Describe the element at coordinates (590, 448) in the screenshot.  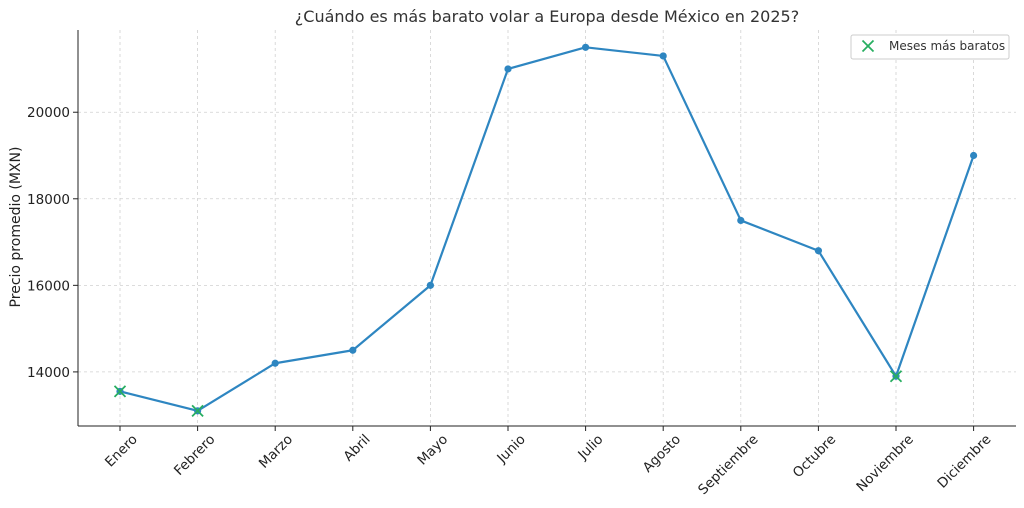
I see `x-tick-label: Julio` at that location.